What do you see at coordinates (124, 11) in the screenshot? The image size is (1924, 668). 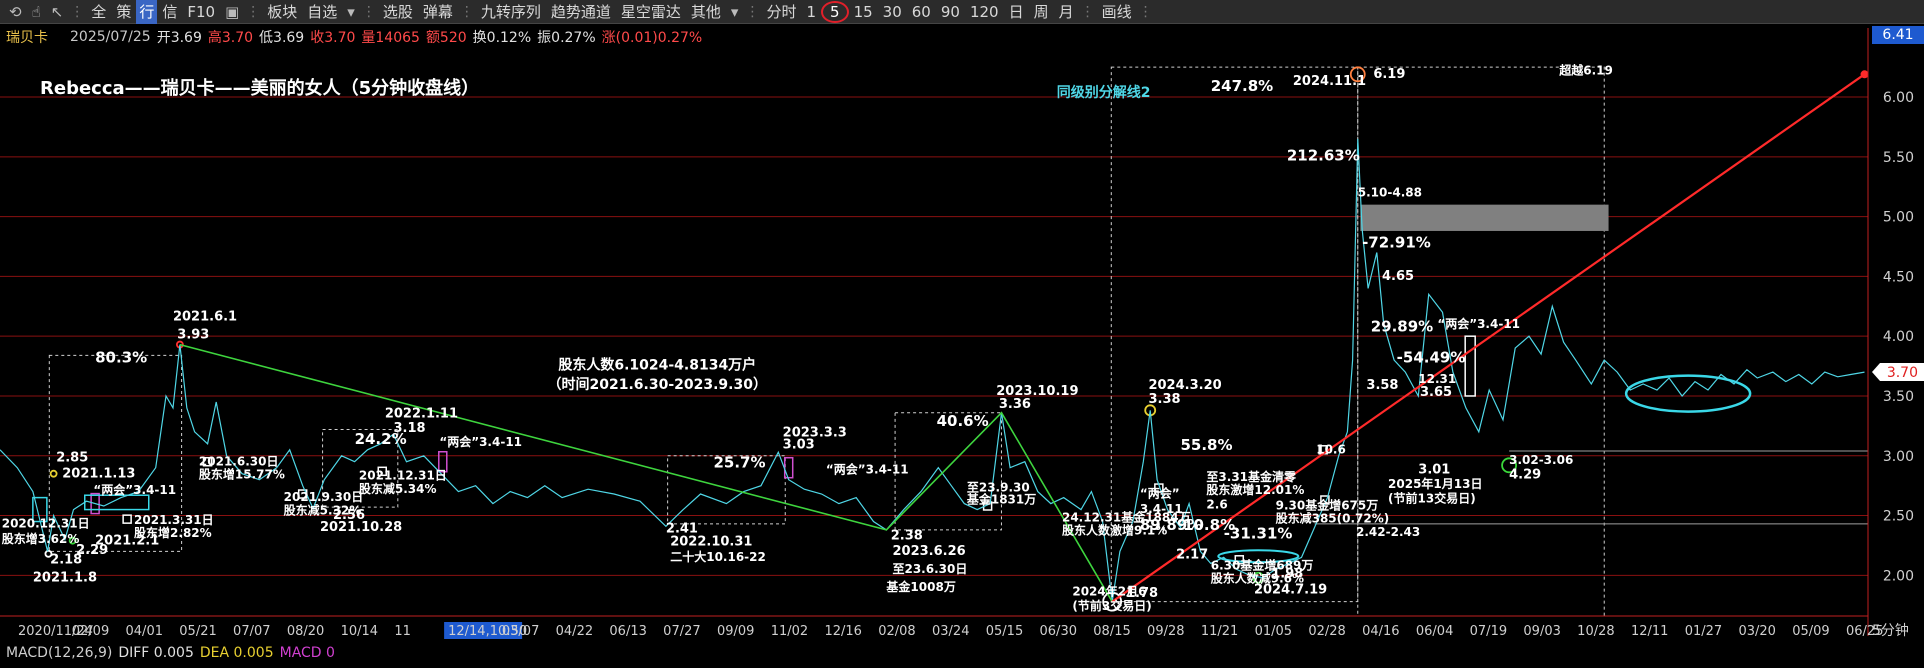 I see `toolbar-item-strategy: 策` at bounding box center [124, 11].